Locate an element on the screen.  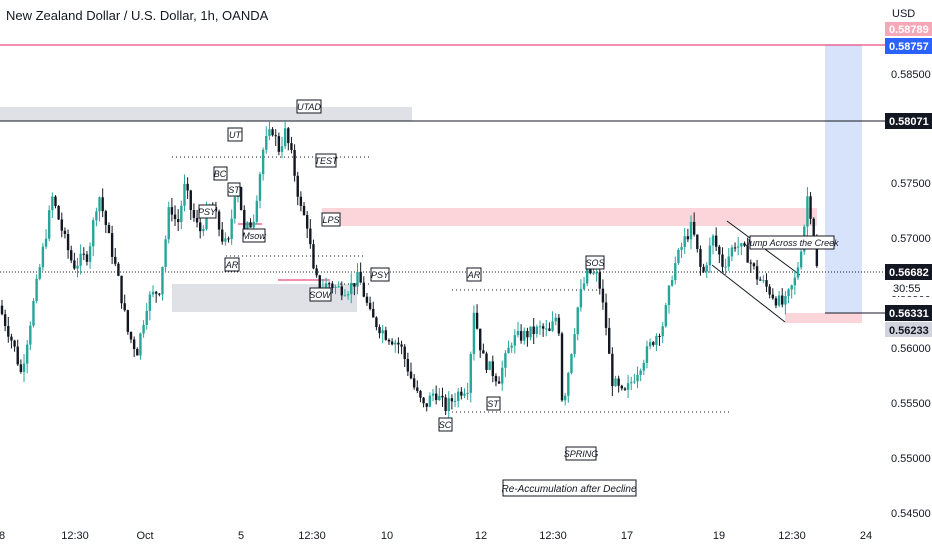
y-tick-label: 0.54500 is located at coordinates (911, 514).